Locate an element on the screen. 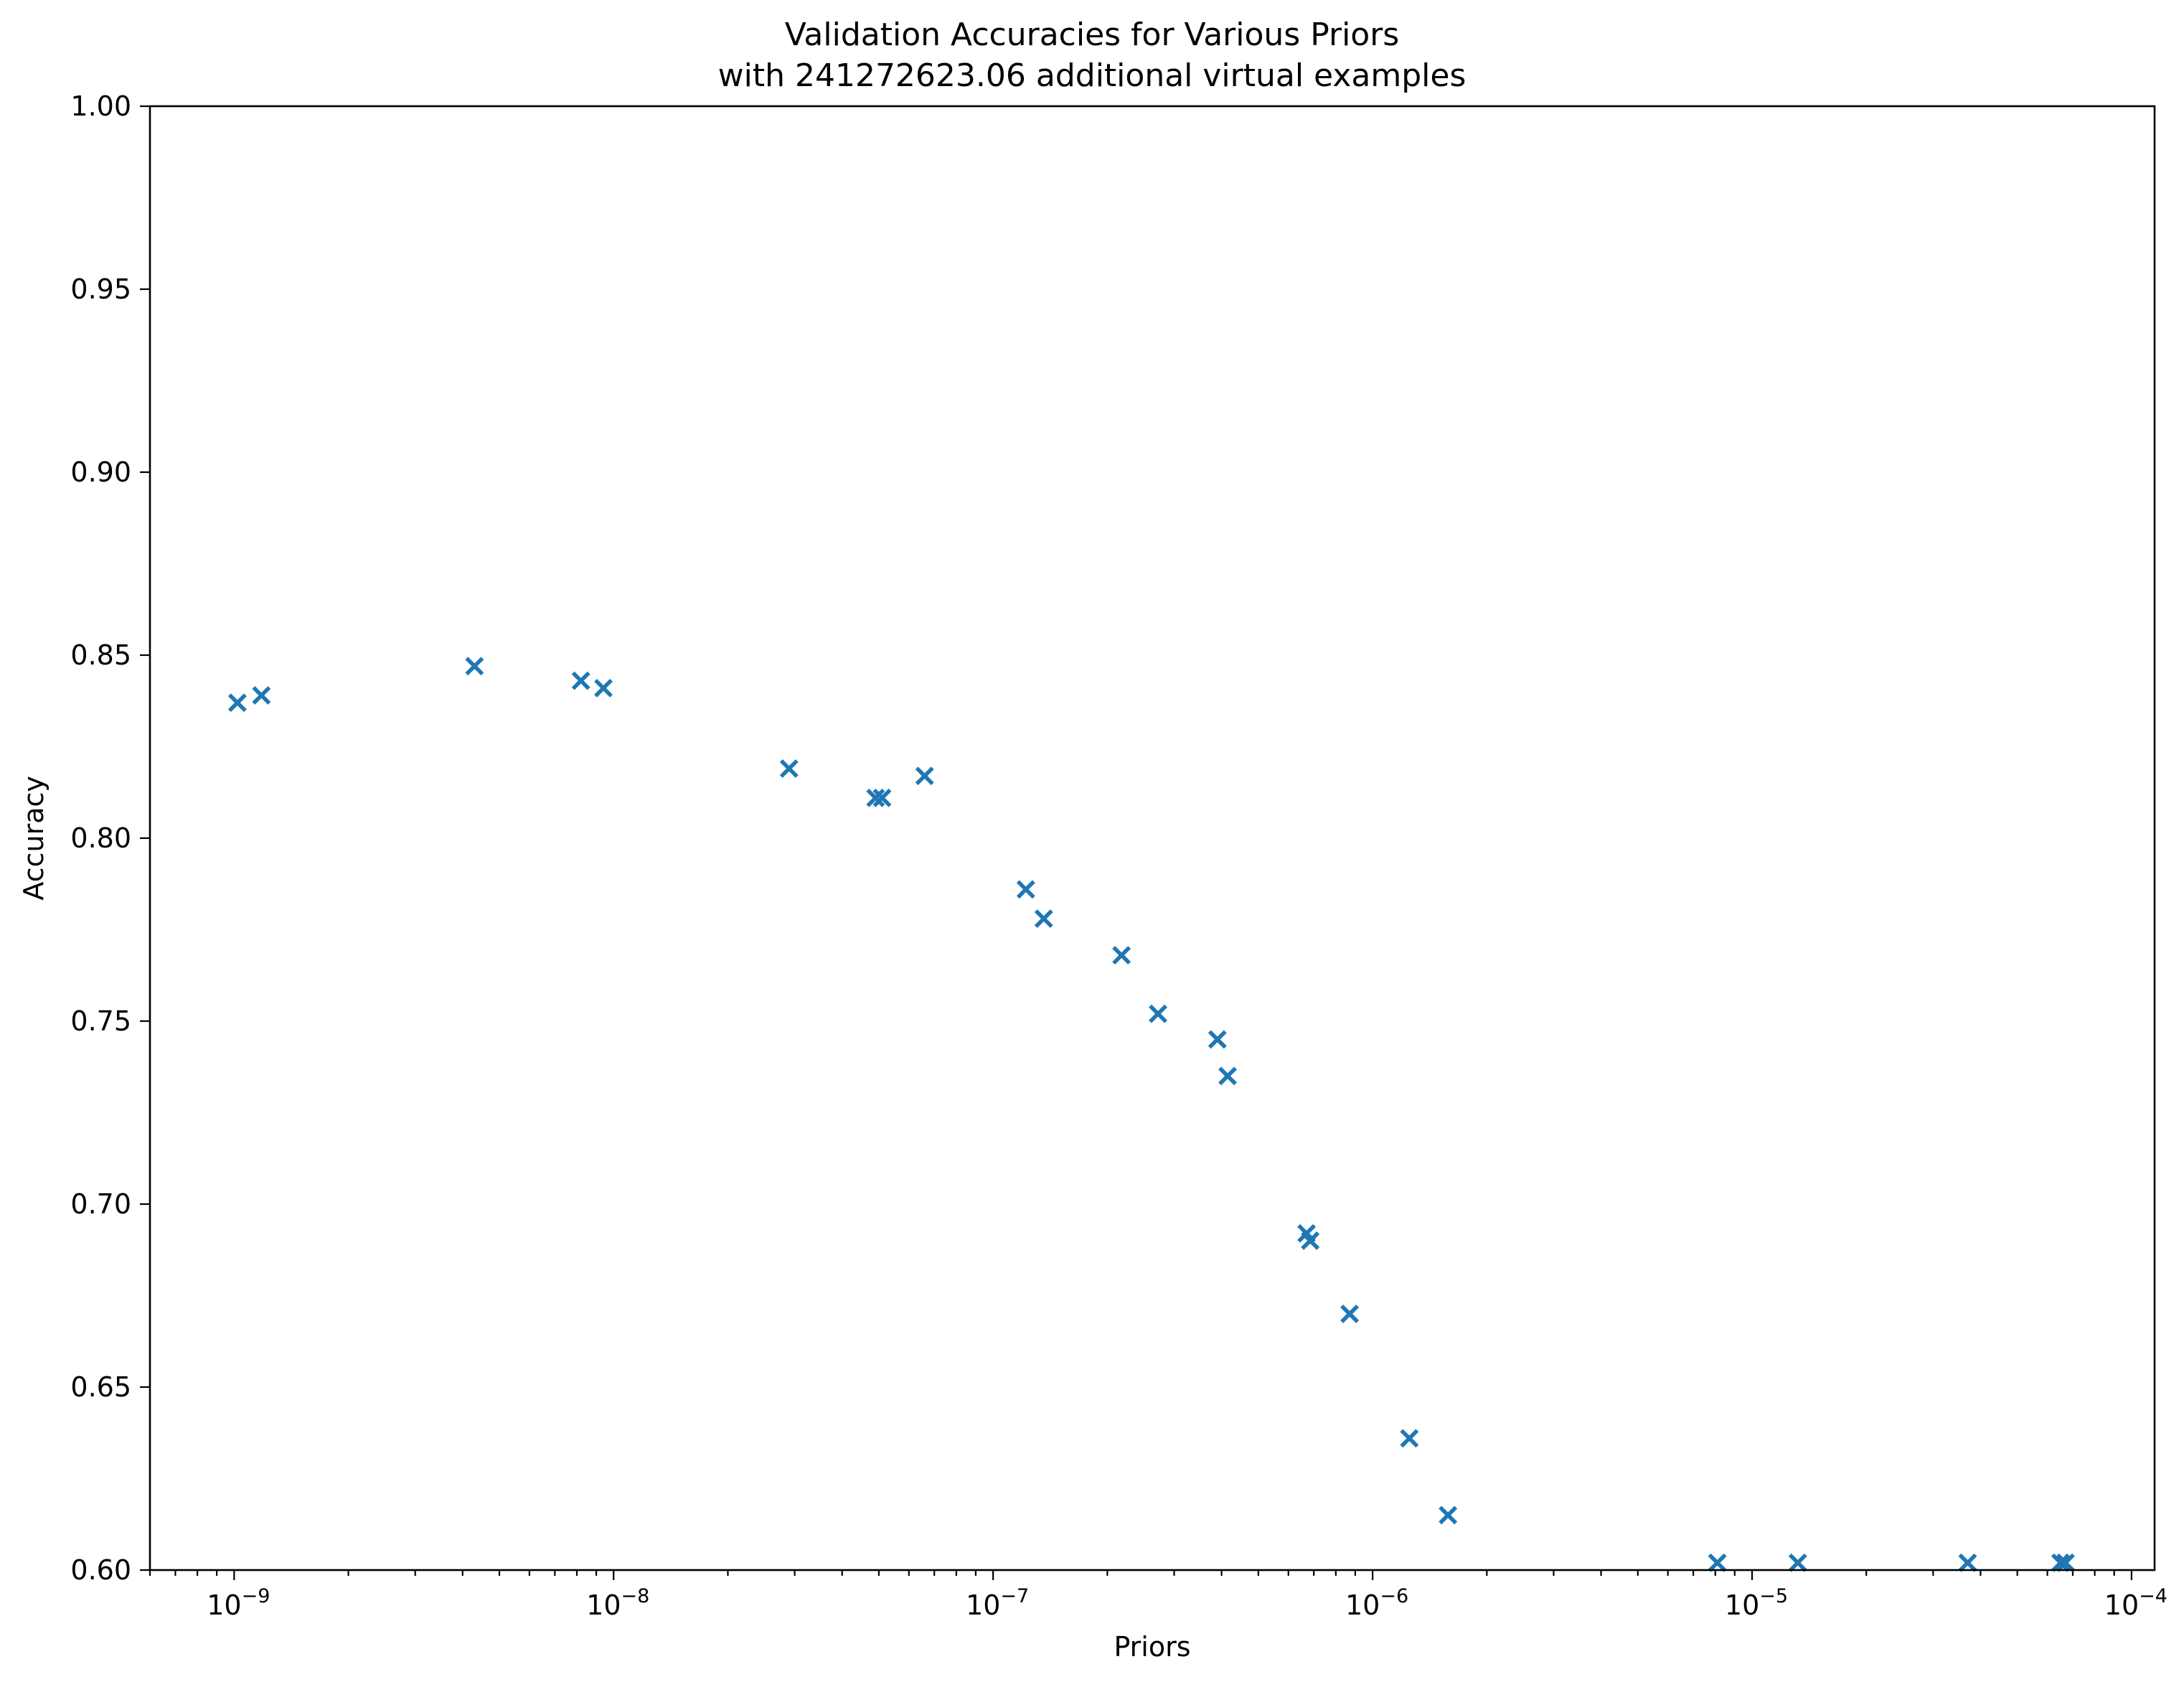  x-tick-label: 10⁻⁴ is located at coordinates (2135, 1603).